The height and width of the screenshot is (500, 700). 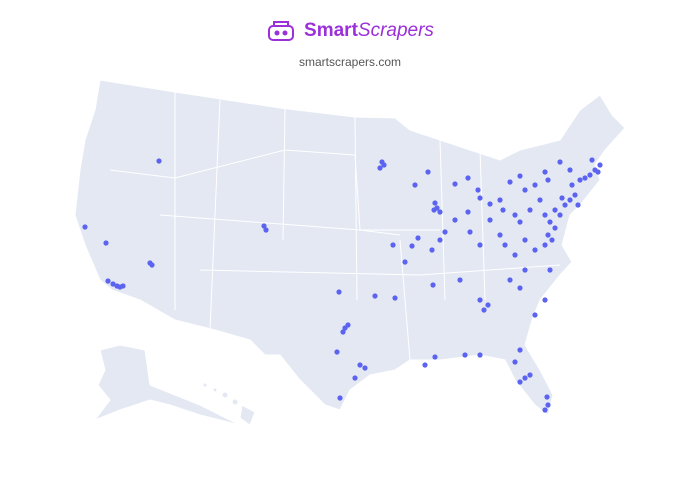 What do you see at coordinates (350, 62) in the screenshot?
I see `site-url: smartscrapers.com` at bounding box center [350, 62].